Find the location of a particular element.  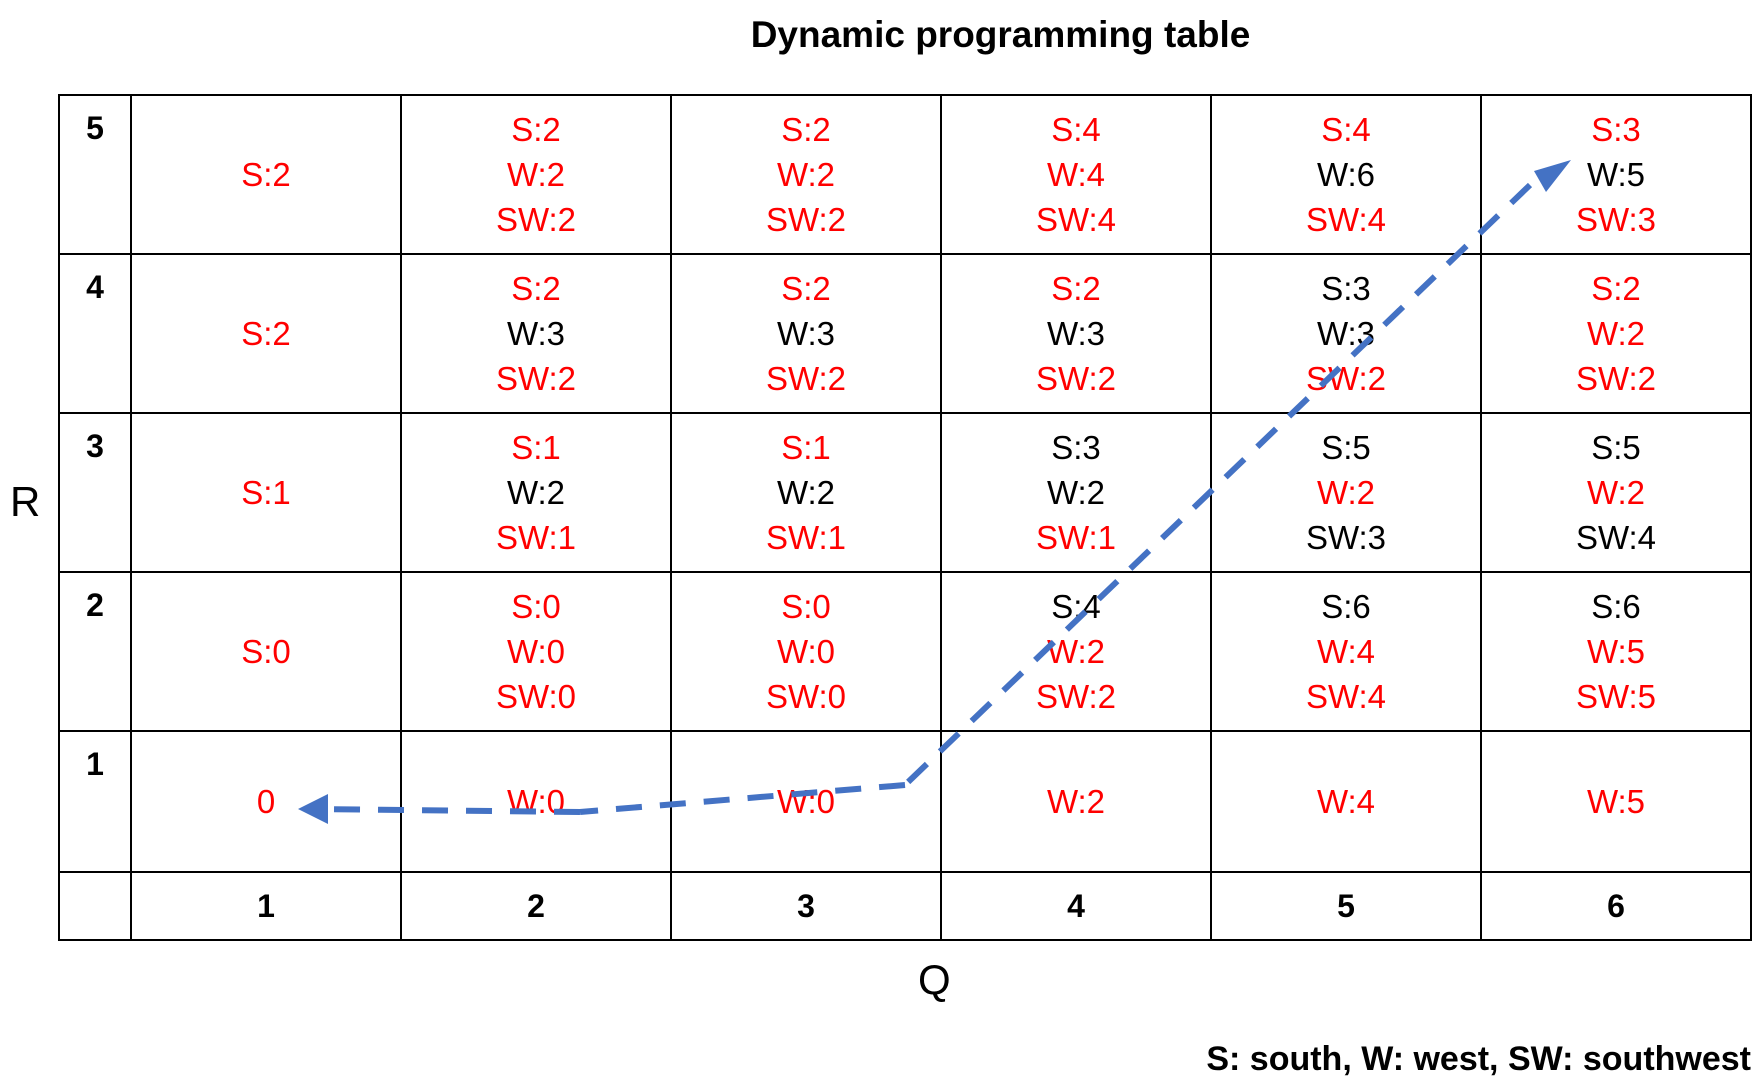

table-cell: S:3 W:3 SW:2 is located at coordinates (1346, 333).